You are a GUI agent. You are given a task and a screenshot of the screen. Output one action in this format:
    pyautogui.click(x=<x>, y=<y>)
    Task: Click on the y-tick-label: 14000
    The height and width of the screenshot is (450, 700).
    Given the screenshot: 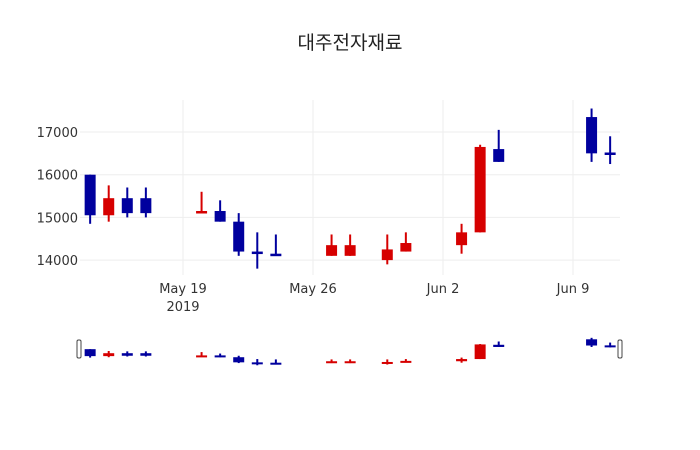 What is the action you would take?
    pyautogui.click(x=57, y=261)
    